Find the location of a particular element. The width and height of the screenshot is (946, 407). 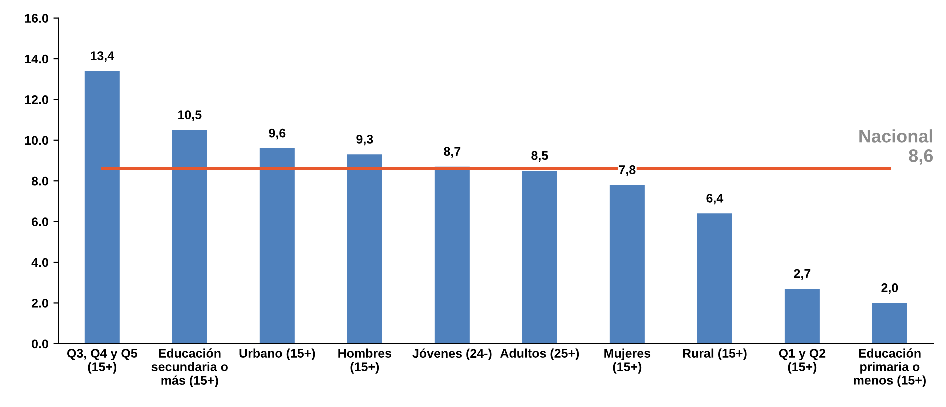

y-tick-label: 4.0 is located at coordinates (40, 263).